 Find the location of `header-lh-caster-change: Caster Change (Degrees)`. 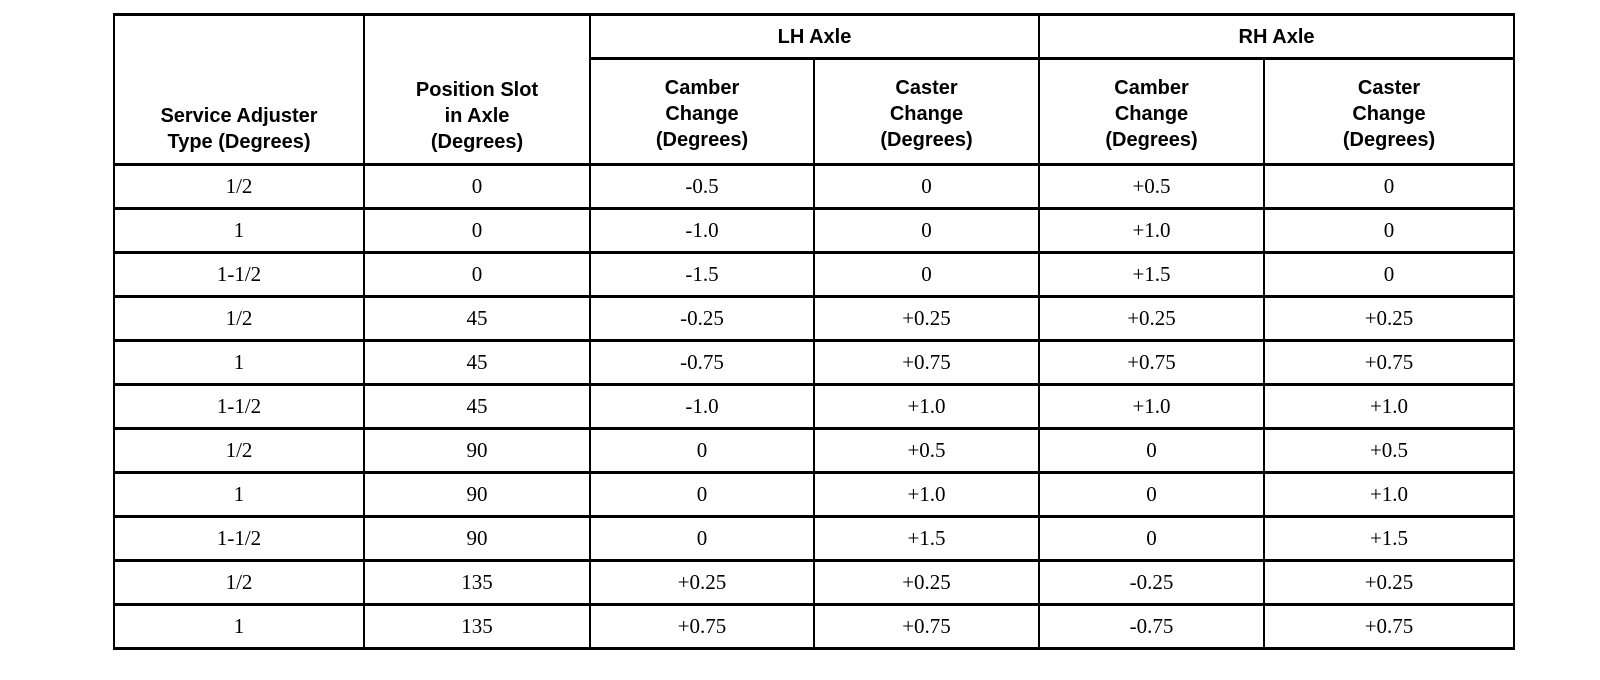

header-lh-caster-change: Caster Change (Degrees) is located at coordinates (926, 111).